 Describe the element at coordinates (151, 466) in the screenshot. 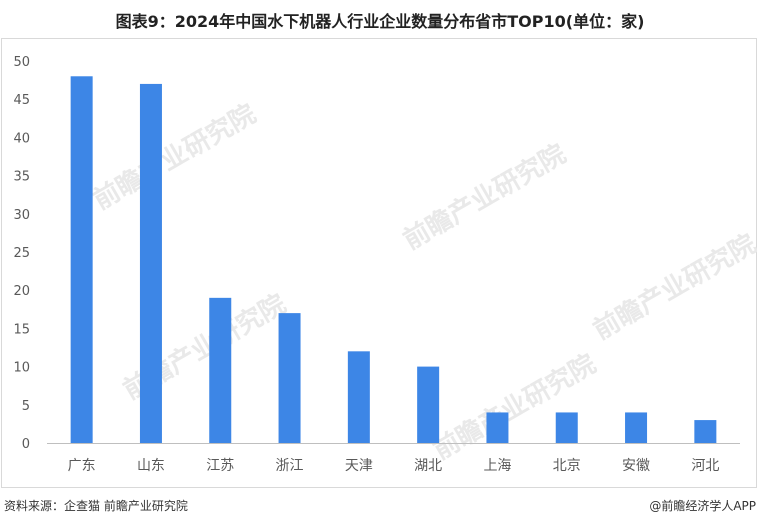

I see `x-tick-label: 山东` at that location.